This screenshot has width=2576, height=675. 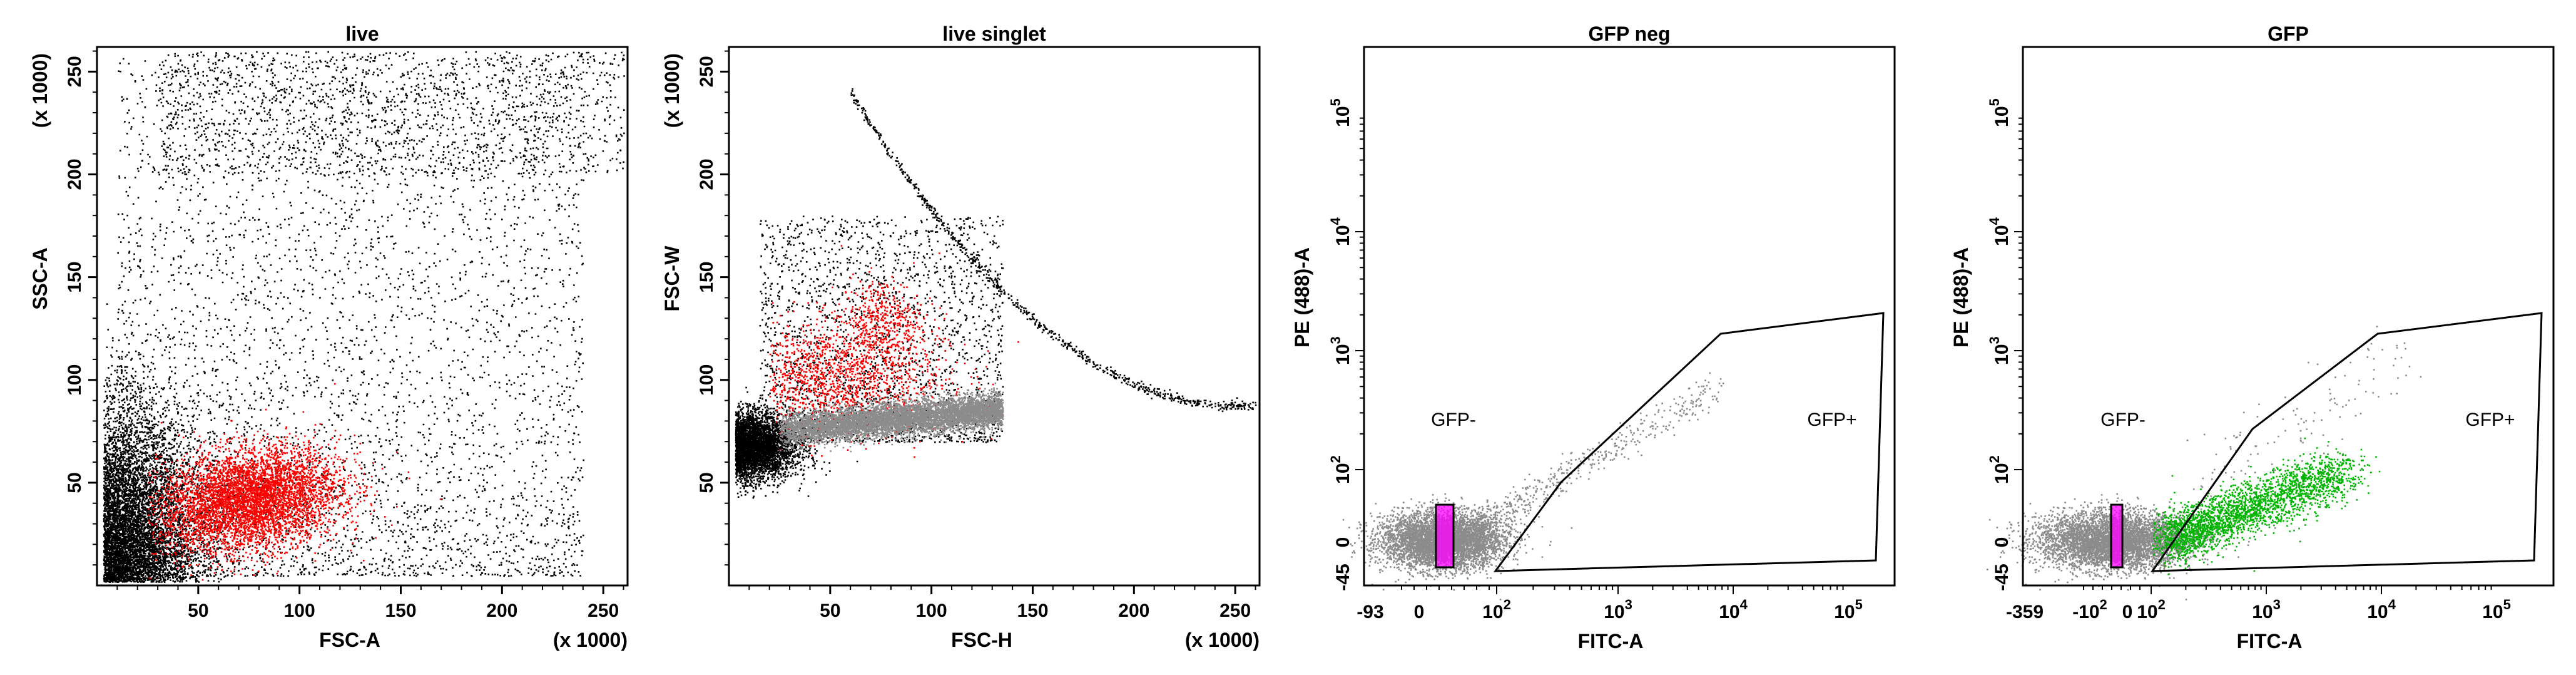 I want to click on x-axis-label: FSC-A, so click(x=349, y=640).